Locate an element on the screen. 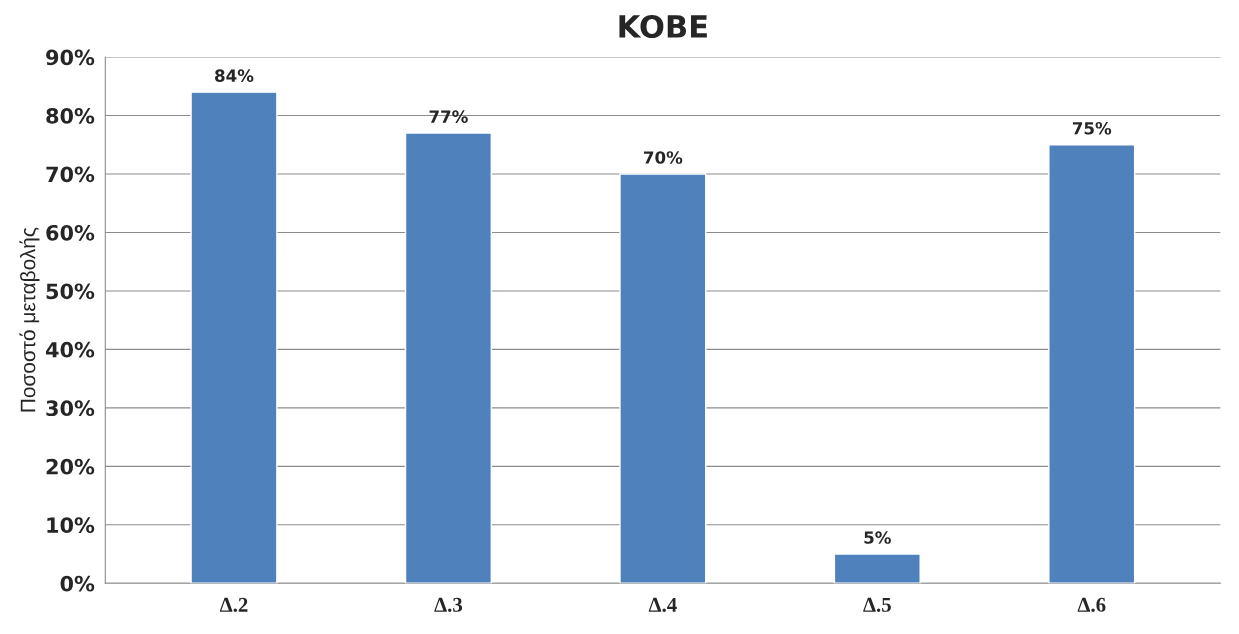 The height and width of the screenshot is (634, 1239). y-tick-label: 80% is located at coordinates (70, 115).